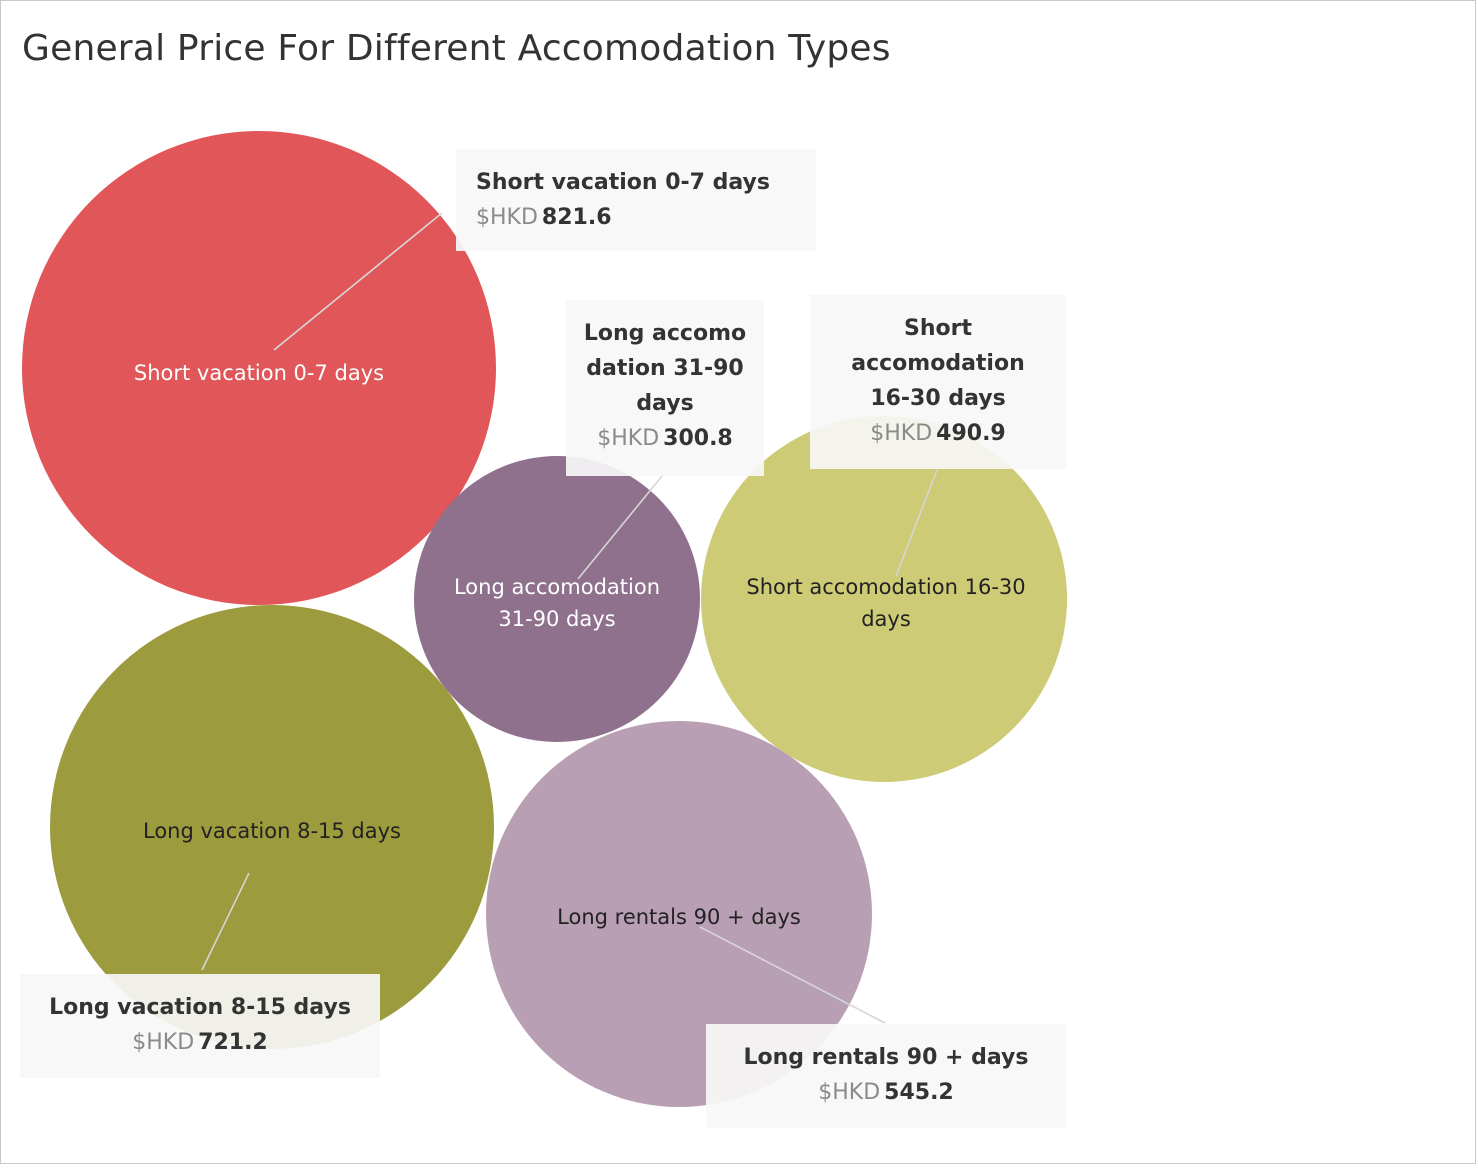 The height and width of the screenshot is (1168, 1478). Describe the element at coordinates (665, 368) in the screenshot. I see `callout-name: dation 31-90` at that location.